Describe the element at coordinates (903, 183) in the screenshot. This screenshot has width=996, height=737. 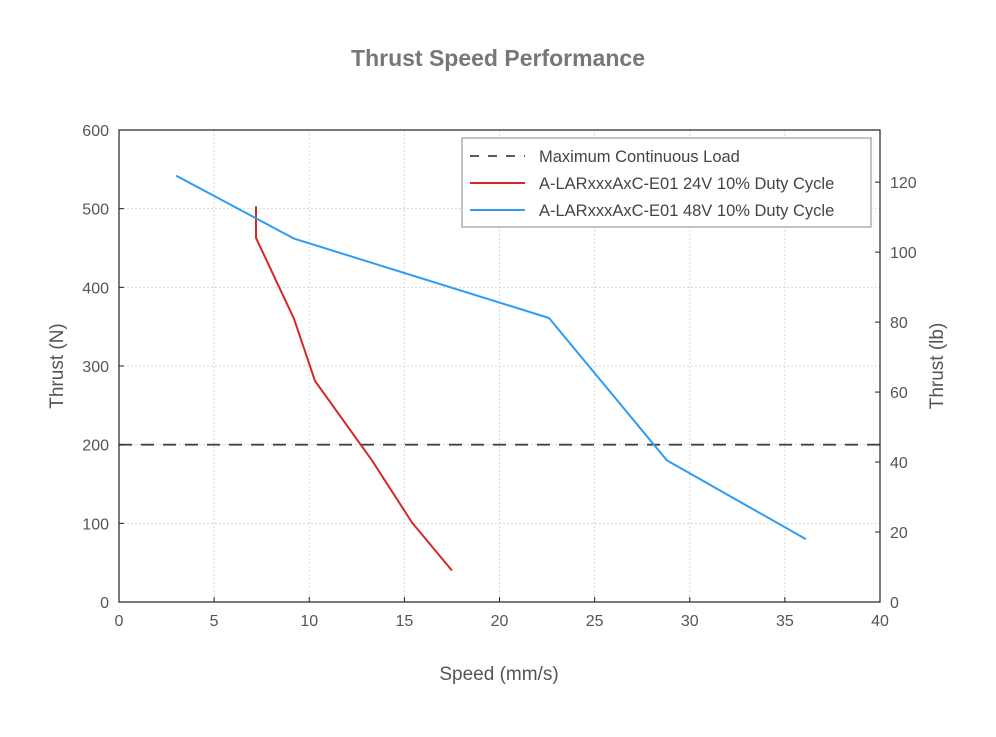
I see `y-right-tick-label-120: 120` at that location.